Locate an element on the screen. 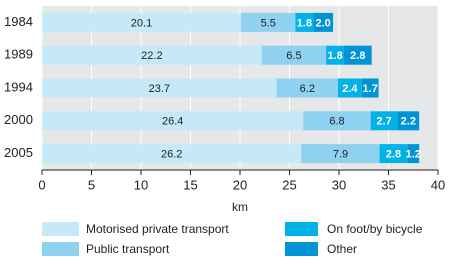  value-label: 5.5 is located at coordinates (268, 23).